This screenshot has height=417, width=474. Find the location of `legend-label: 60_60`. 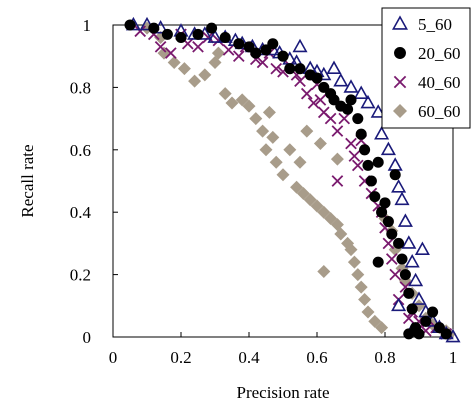

legend-label: 60_60 is located at coordinates (439, 111).